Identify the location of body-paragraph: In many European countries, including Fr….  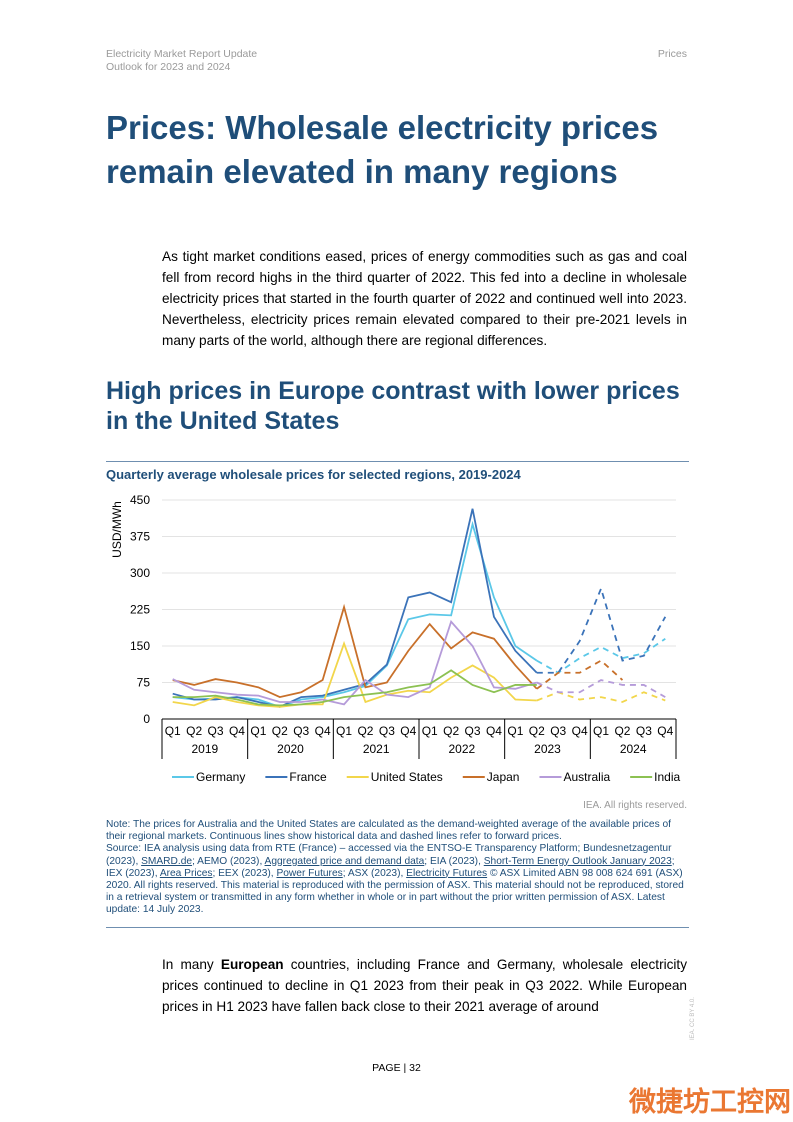
(424, 985).